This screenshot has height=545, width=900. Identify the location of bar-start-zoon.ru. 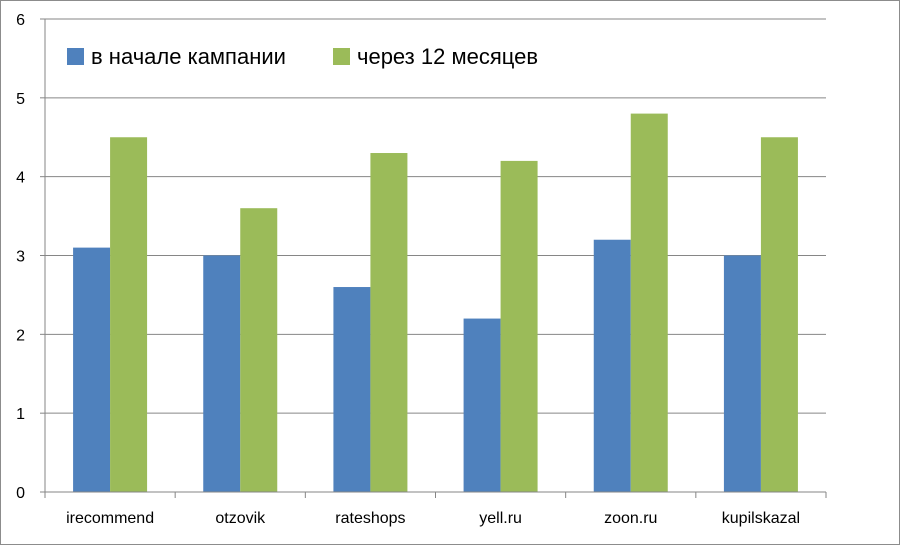
(612, 365).